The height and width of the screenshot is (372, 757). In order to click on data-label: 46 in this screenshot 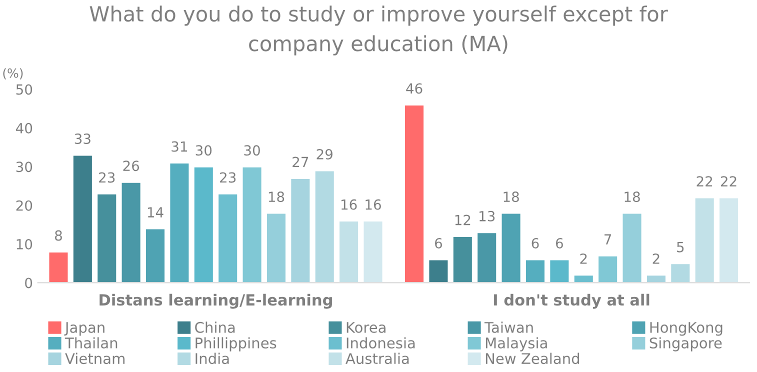, I will do `click(414, 88)`.